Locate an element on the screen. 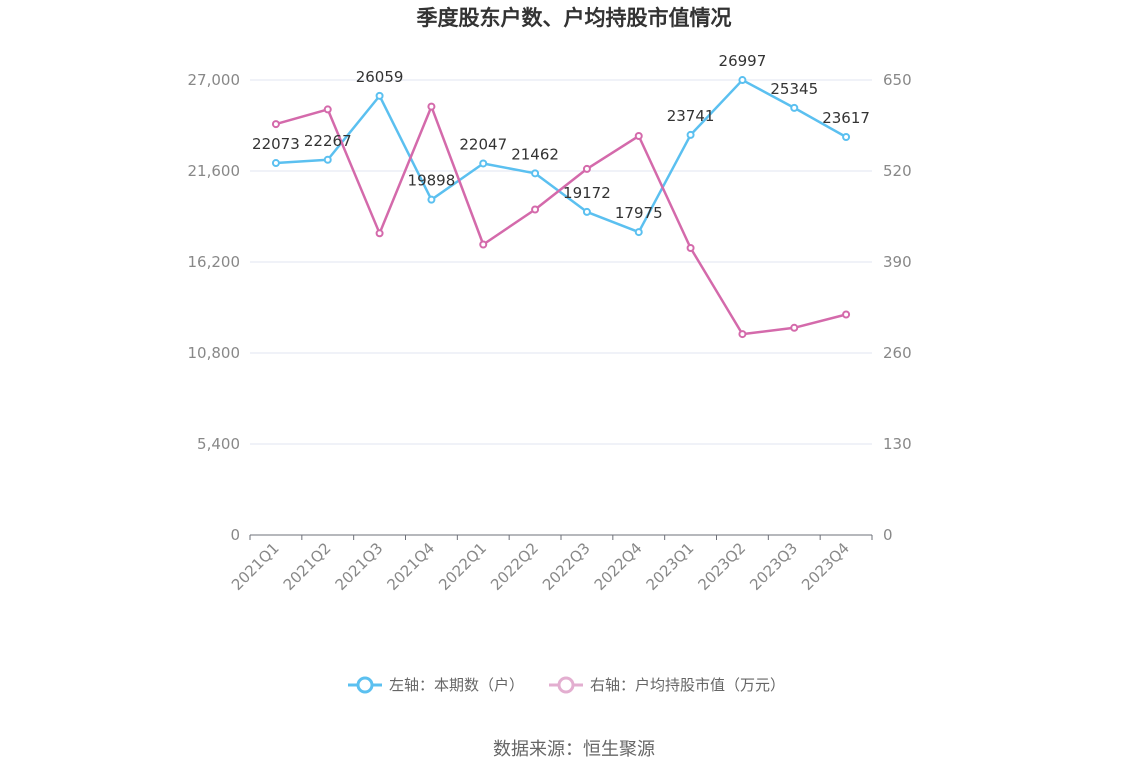 This screenshot has width=1148, height=776. data-label: 21462 is located at coordinates (535, 154).